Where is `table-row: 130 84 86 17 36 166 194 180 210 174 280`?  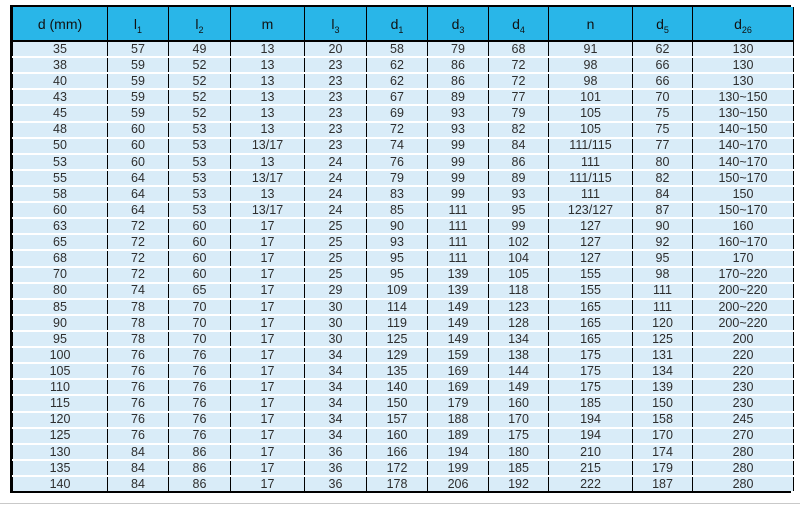 table-row: 130 84 86 17 36 166 194 180 210 174 280 is located at coordinates (403, 452).